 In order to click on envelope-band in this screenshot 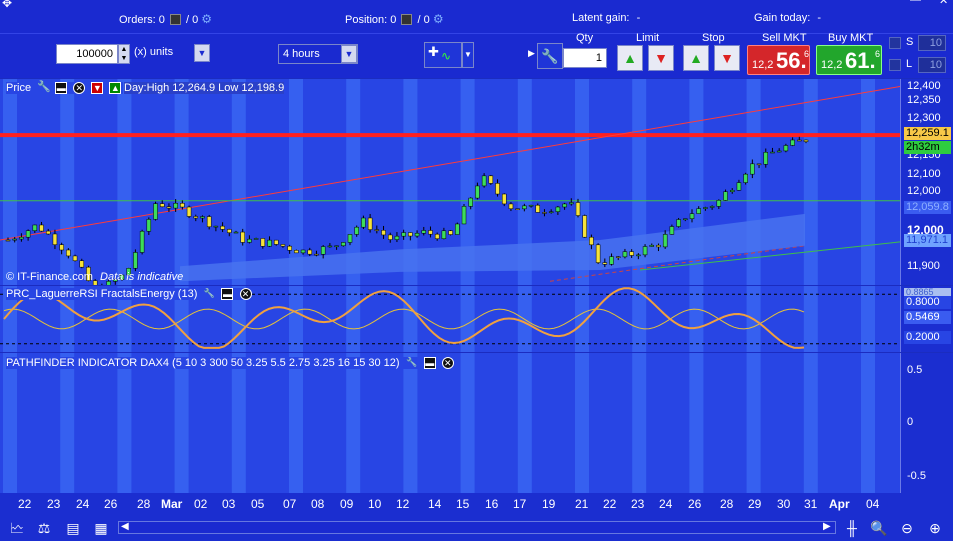, I will do `click(492, 247)`.